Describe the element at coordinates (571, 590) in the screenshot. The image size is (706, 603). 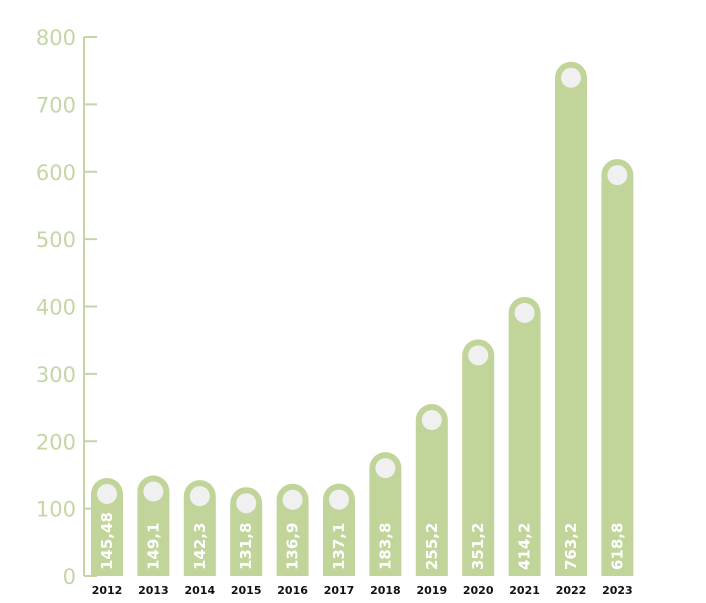
I see `x-tick-label: 2022` at that location.